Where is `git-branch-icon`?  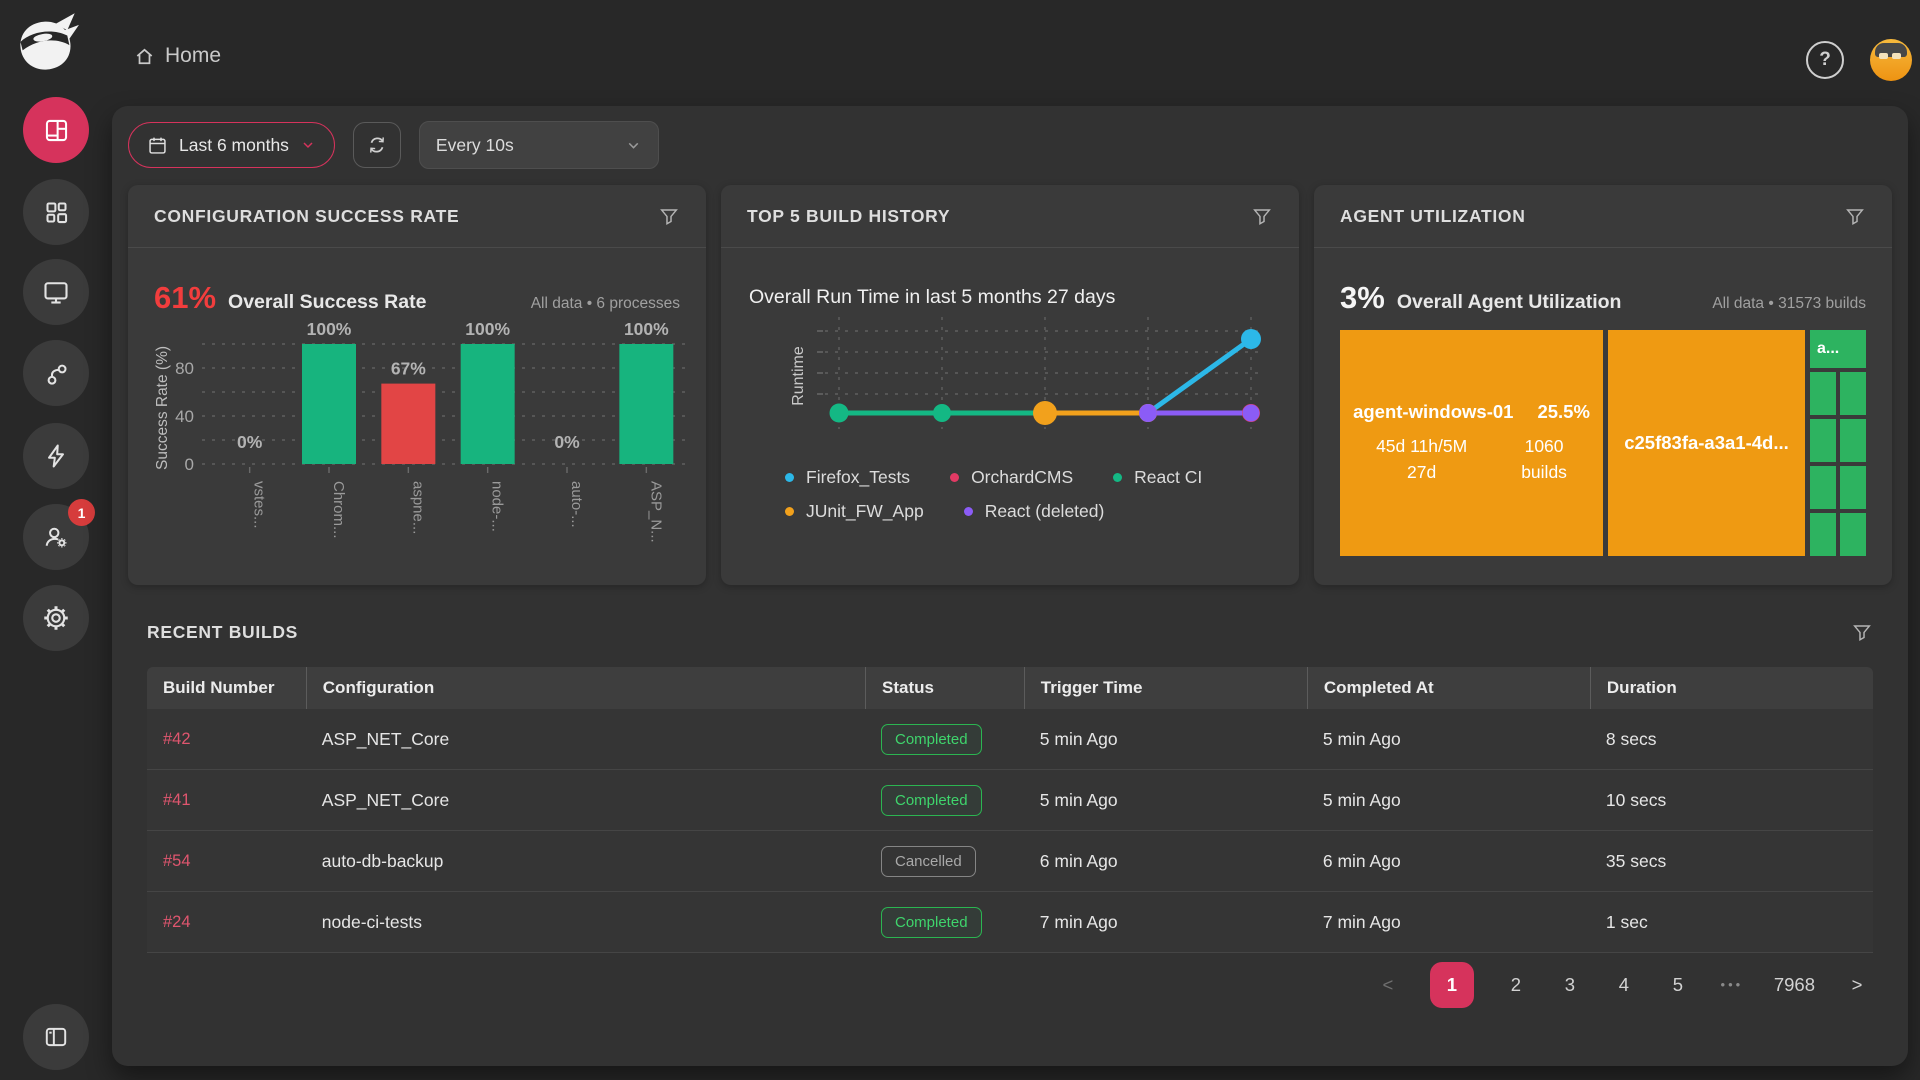
git-branch-icon is located at coordinates (57, 374).